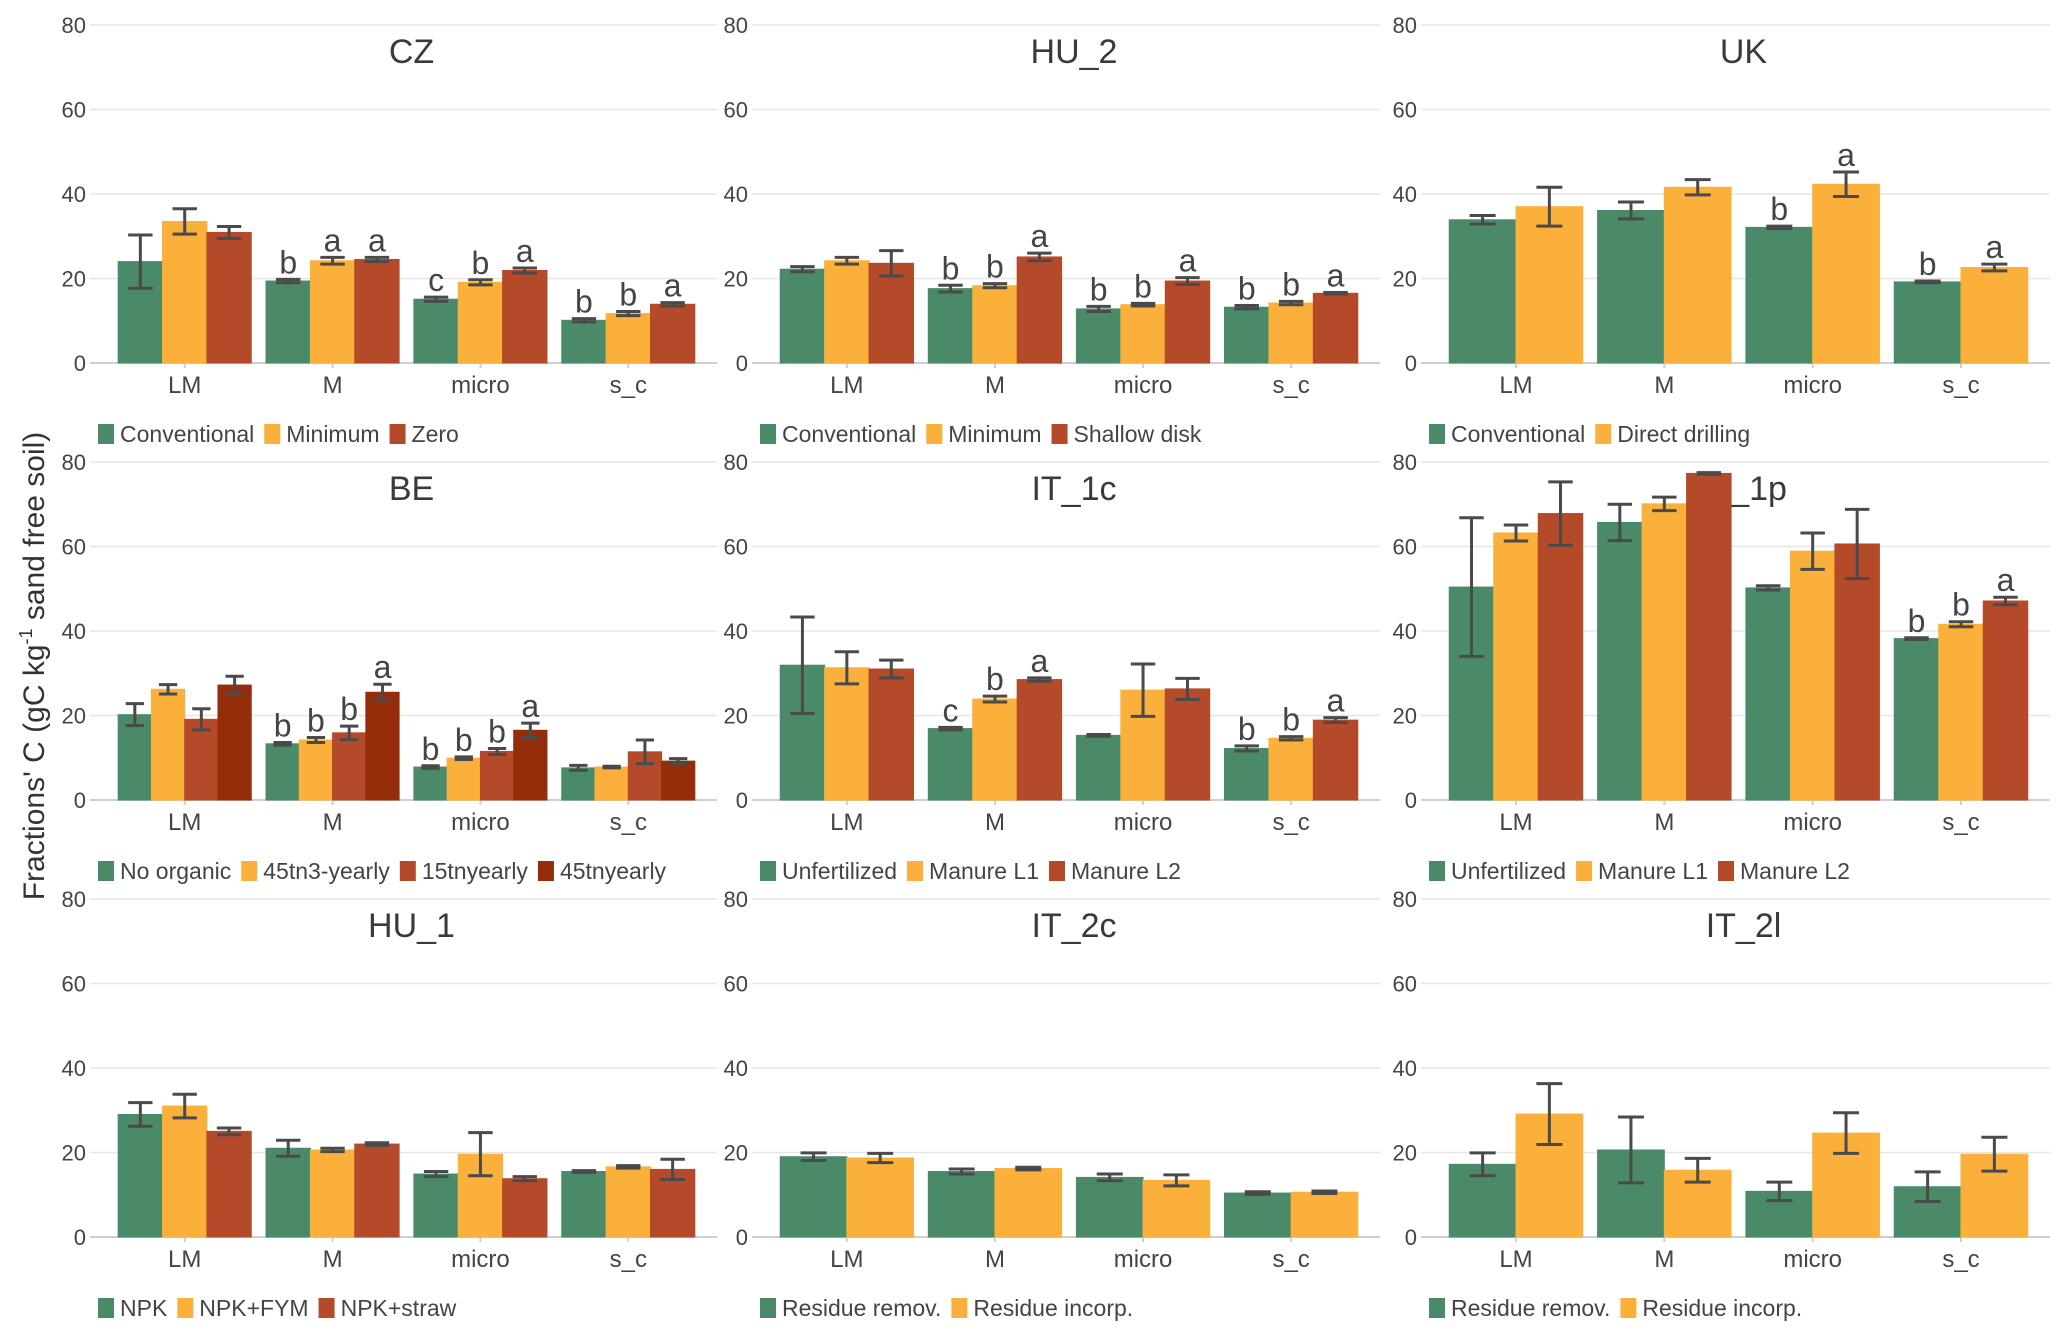 The height and width of the screenshot is (1340, 2067). Describe the element at coordinates (1053, 1308) in the screenshot. I see `legend-label: Residue incorp.` at that location.